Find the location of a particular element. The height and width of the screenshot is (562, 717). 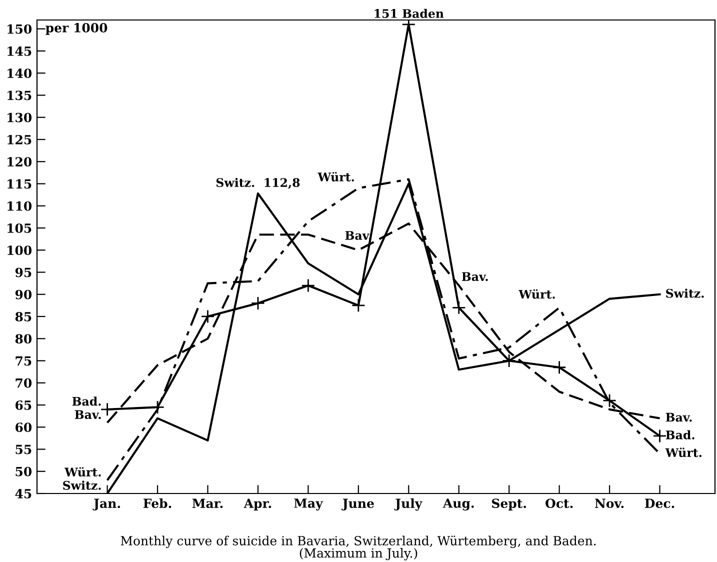

text: Monthly curve of suicide in Bavaria, Switzerland, Würtemberg, and Baden. (Maximum in July.) is located at coordinates (358, 548).